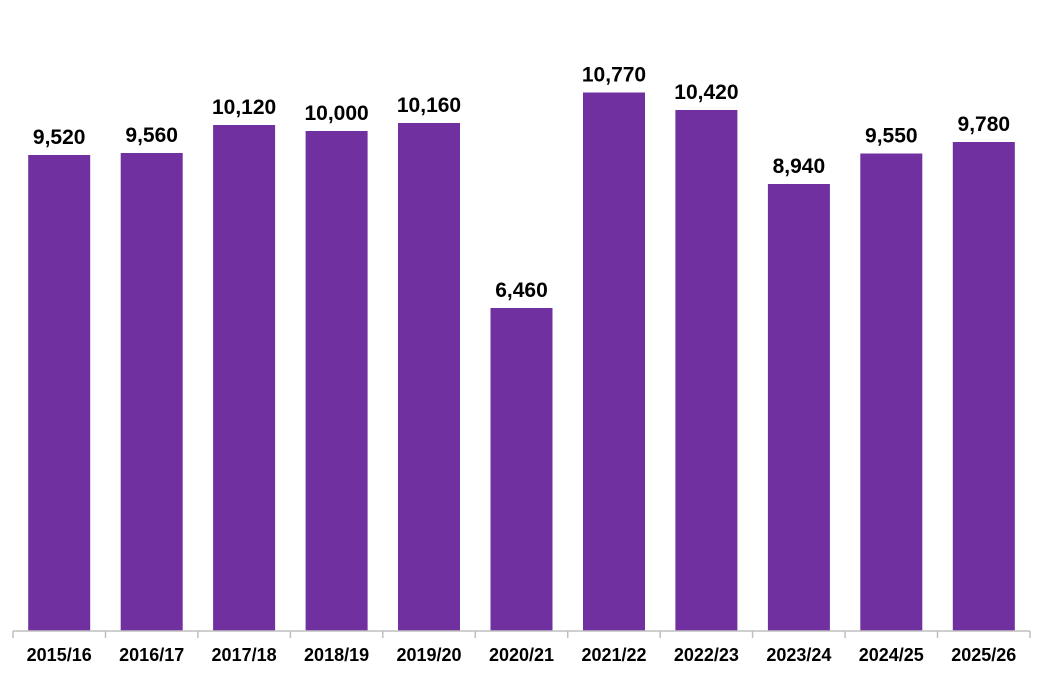 The width and height of the screenshot is (1043, 681). Describe the element at coordinates (521, 290) in the screenshot. I see `value-label-2020-21: 6,460` at that location.